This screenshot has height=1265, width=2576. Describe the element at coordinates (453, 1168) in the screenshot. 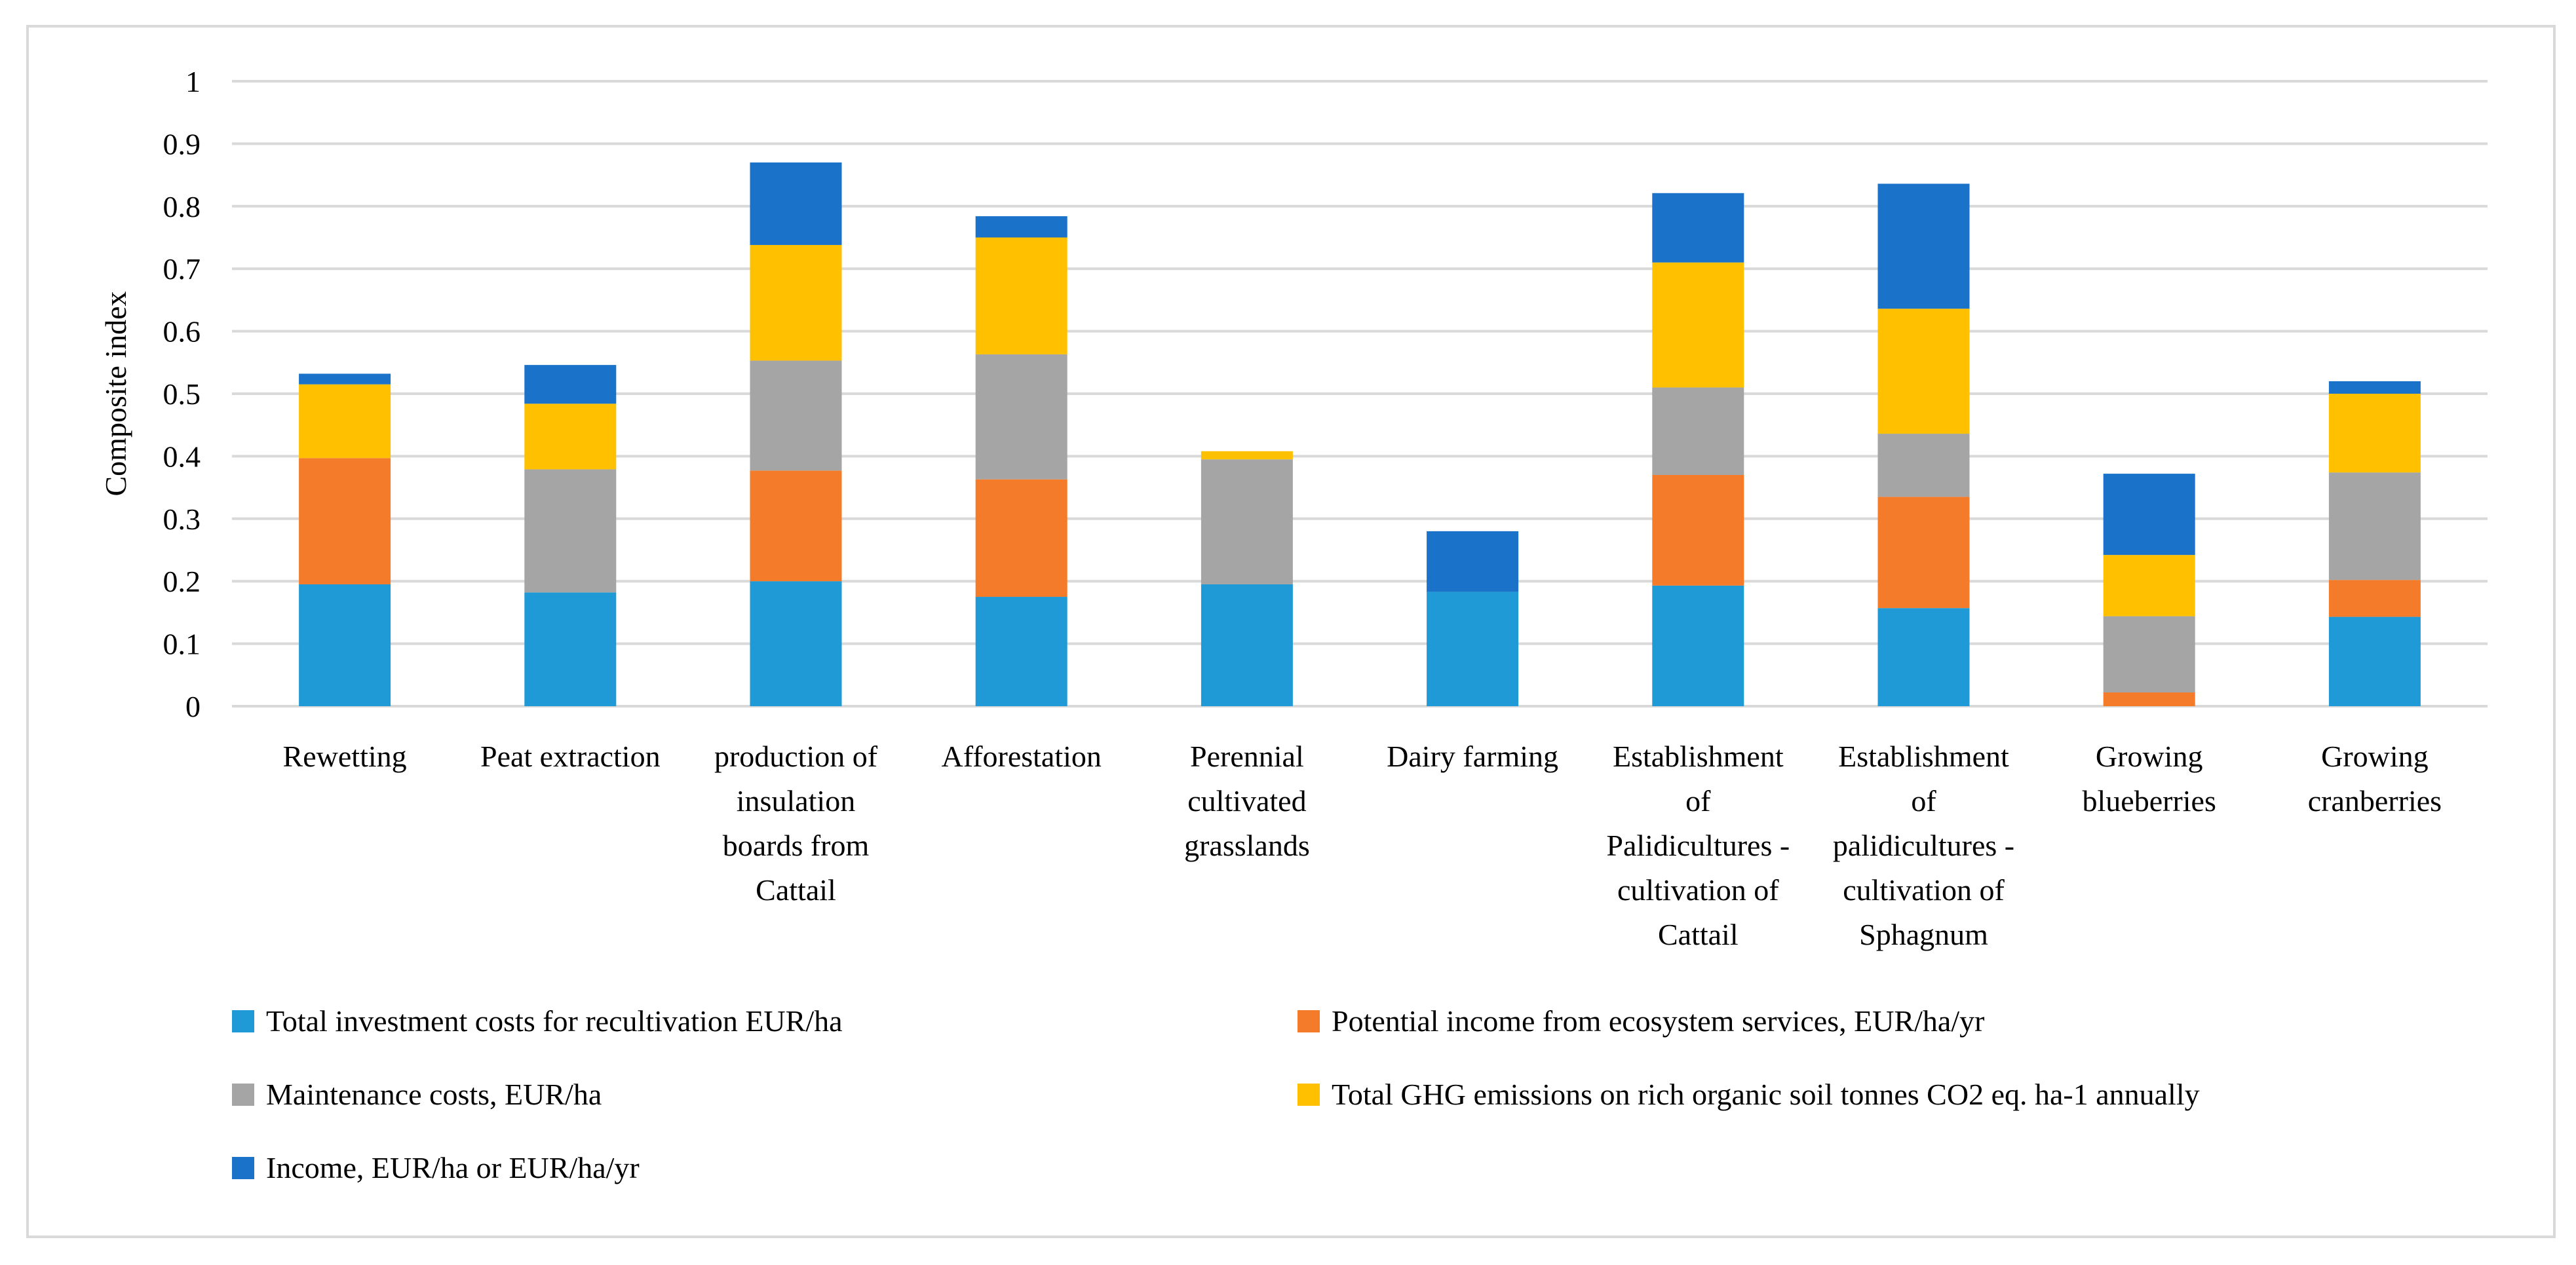

I see `legend-label: Income, EUR/ha or EUR/ha/yr` at that location.